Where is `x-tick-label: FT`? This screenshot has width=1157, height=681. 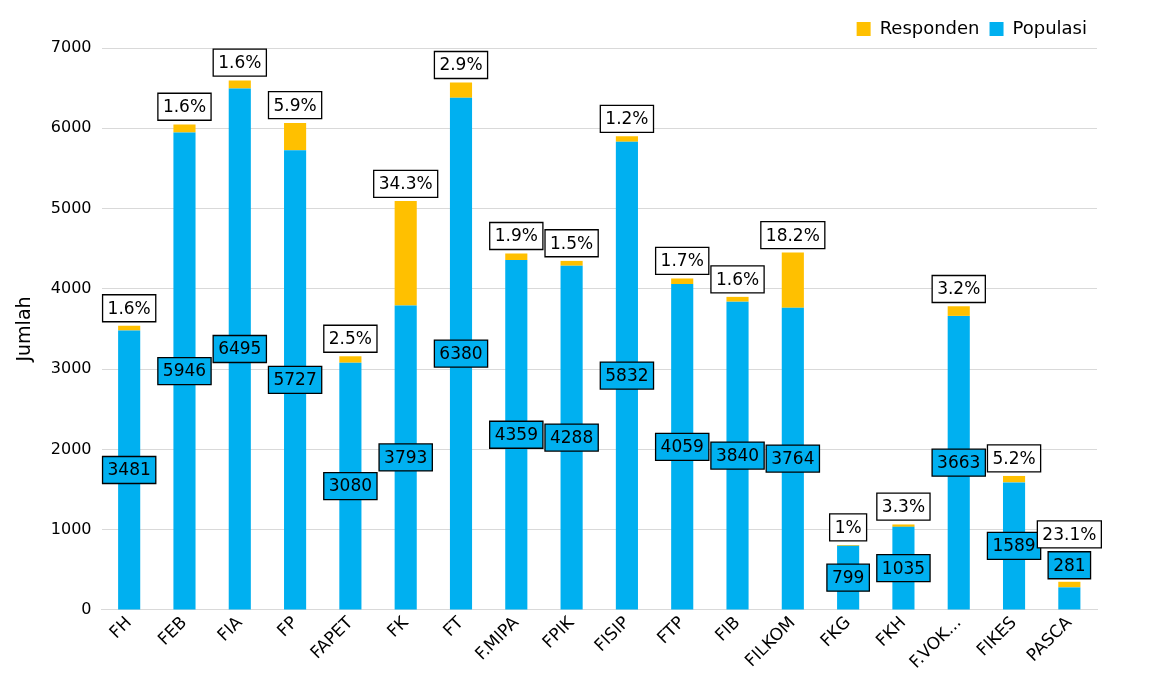
x-tick-label: FT is located at coordinates (453, 626).